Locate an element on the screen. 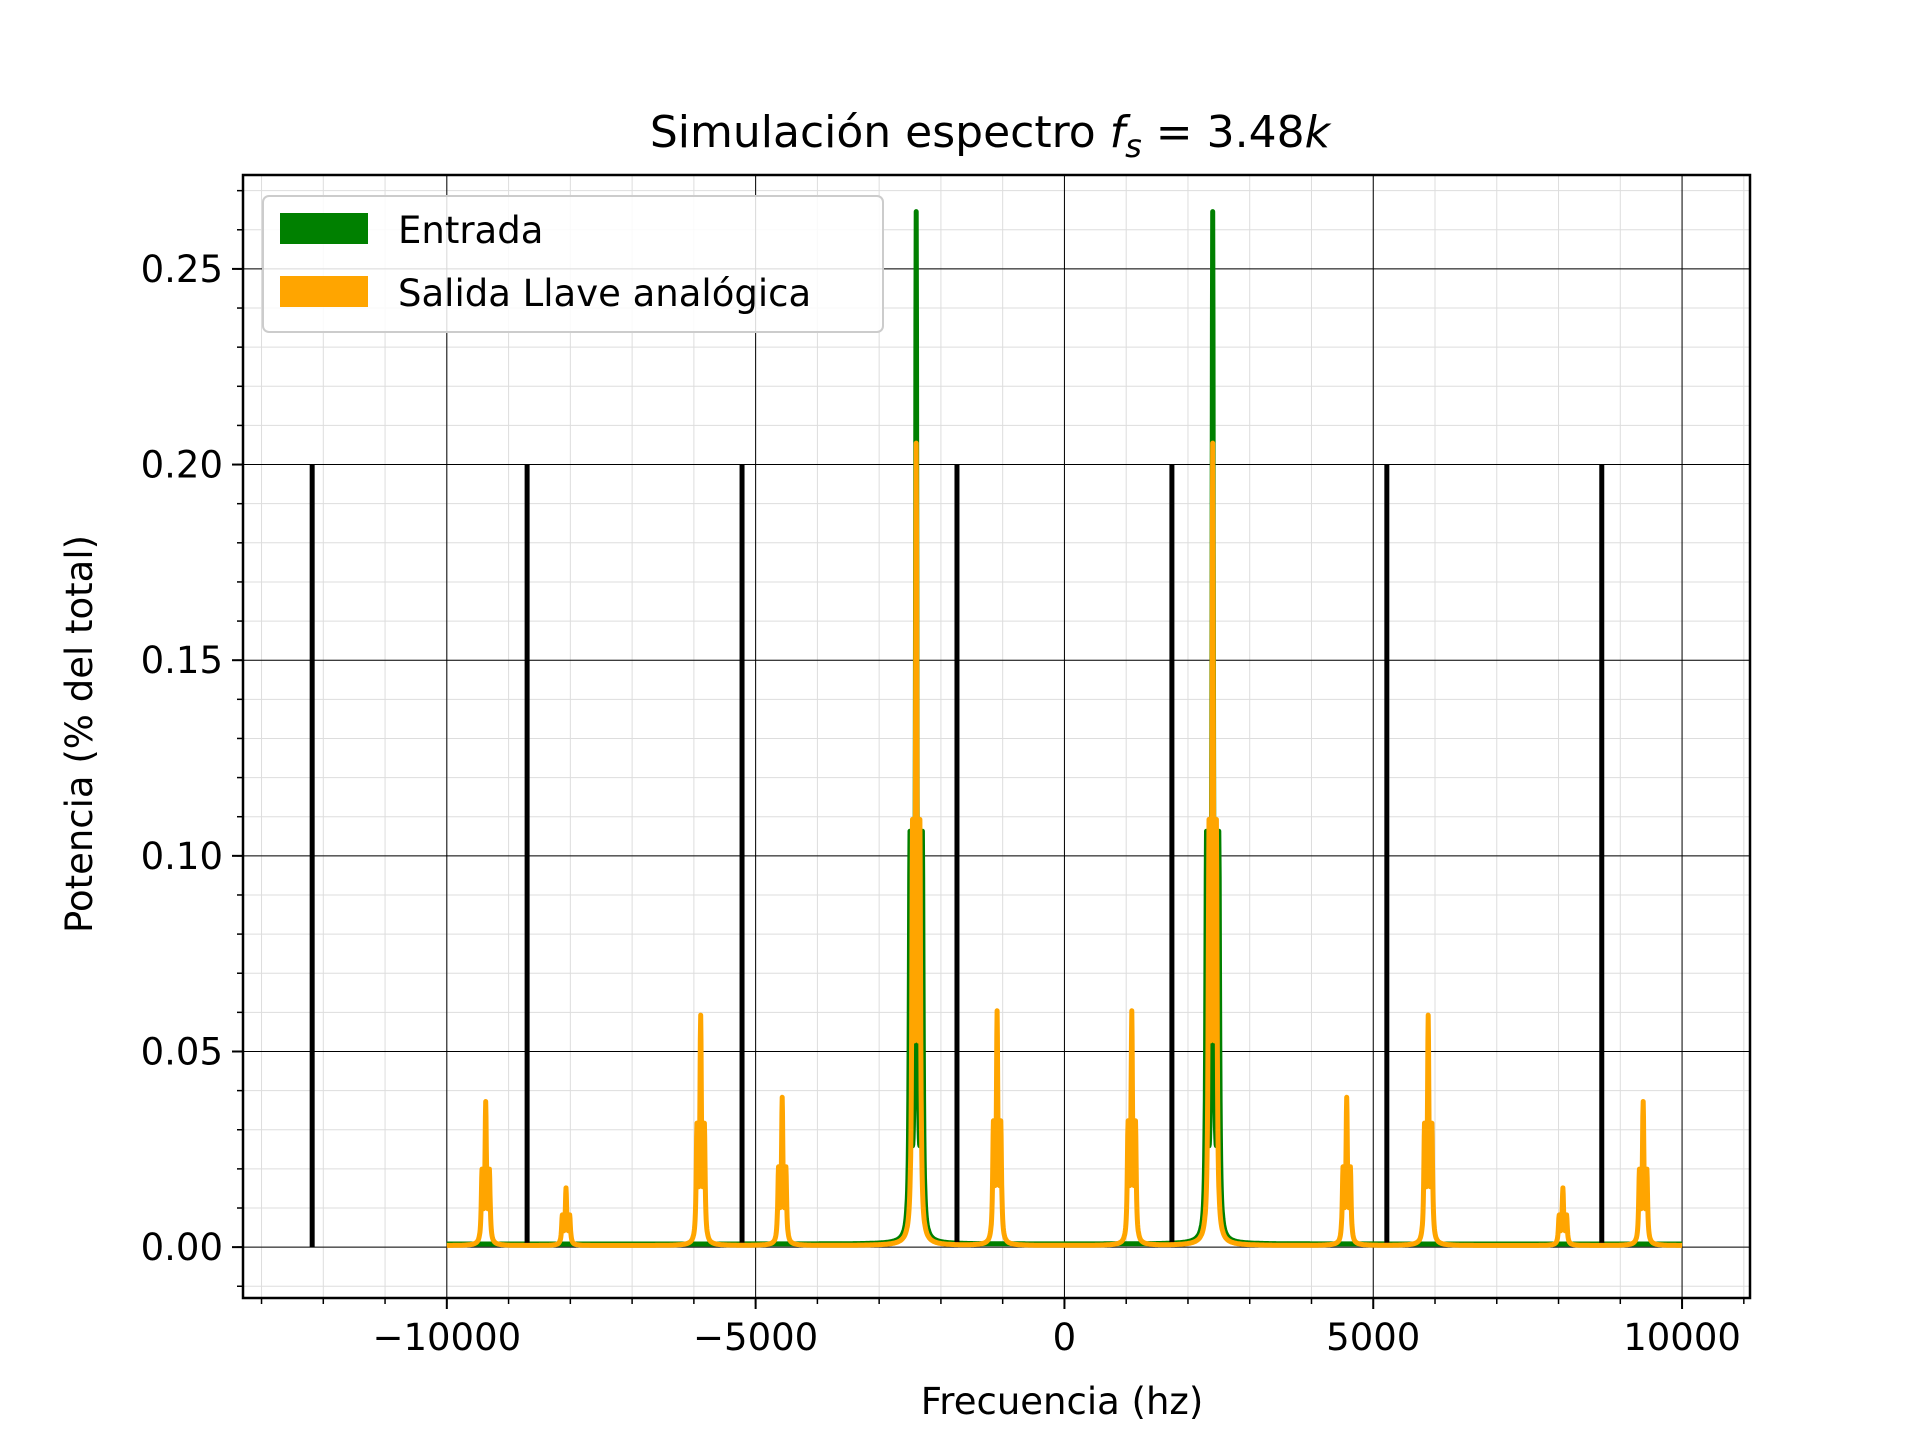 The image size is (1920, 1440). x-tick-label: 10000 is located at coordinates (1682, 1337).